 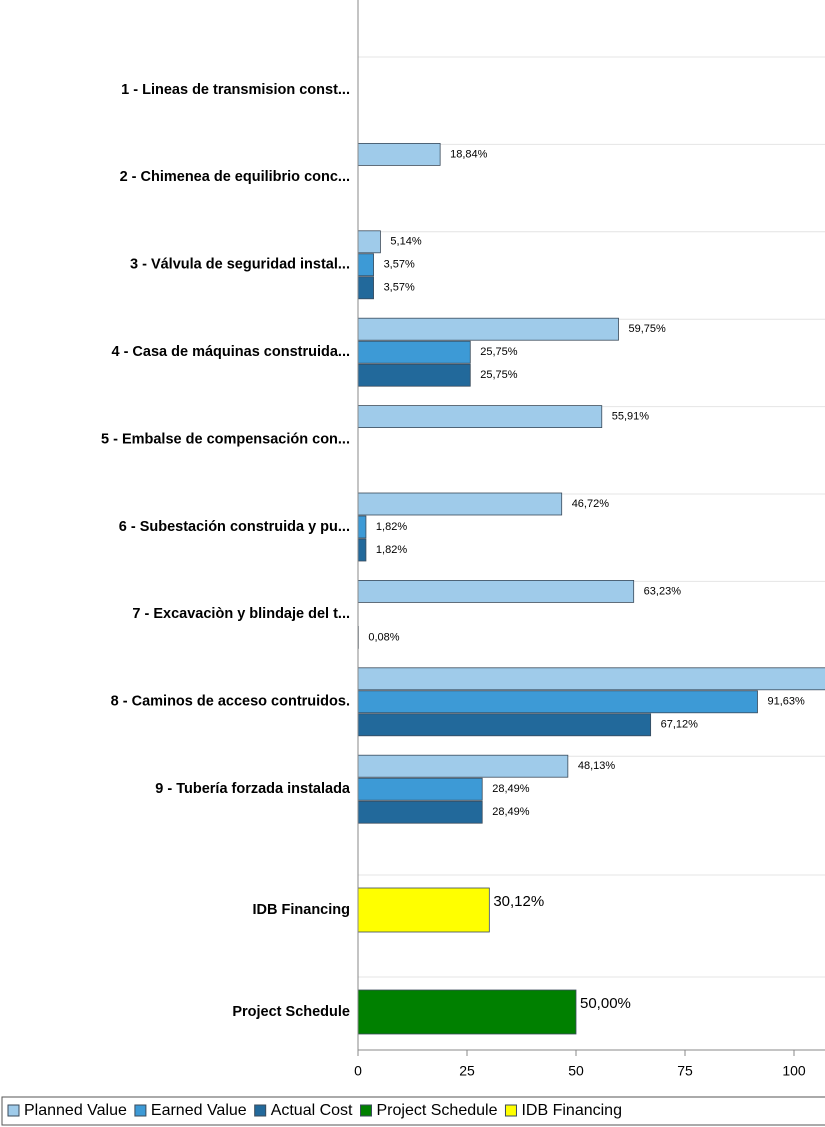 I want to click on x-tick-label: 50, so click(x=576, y=1071).